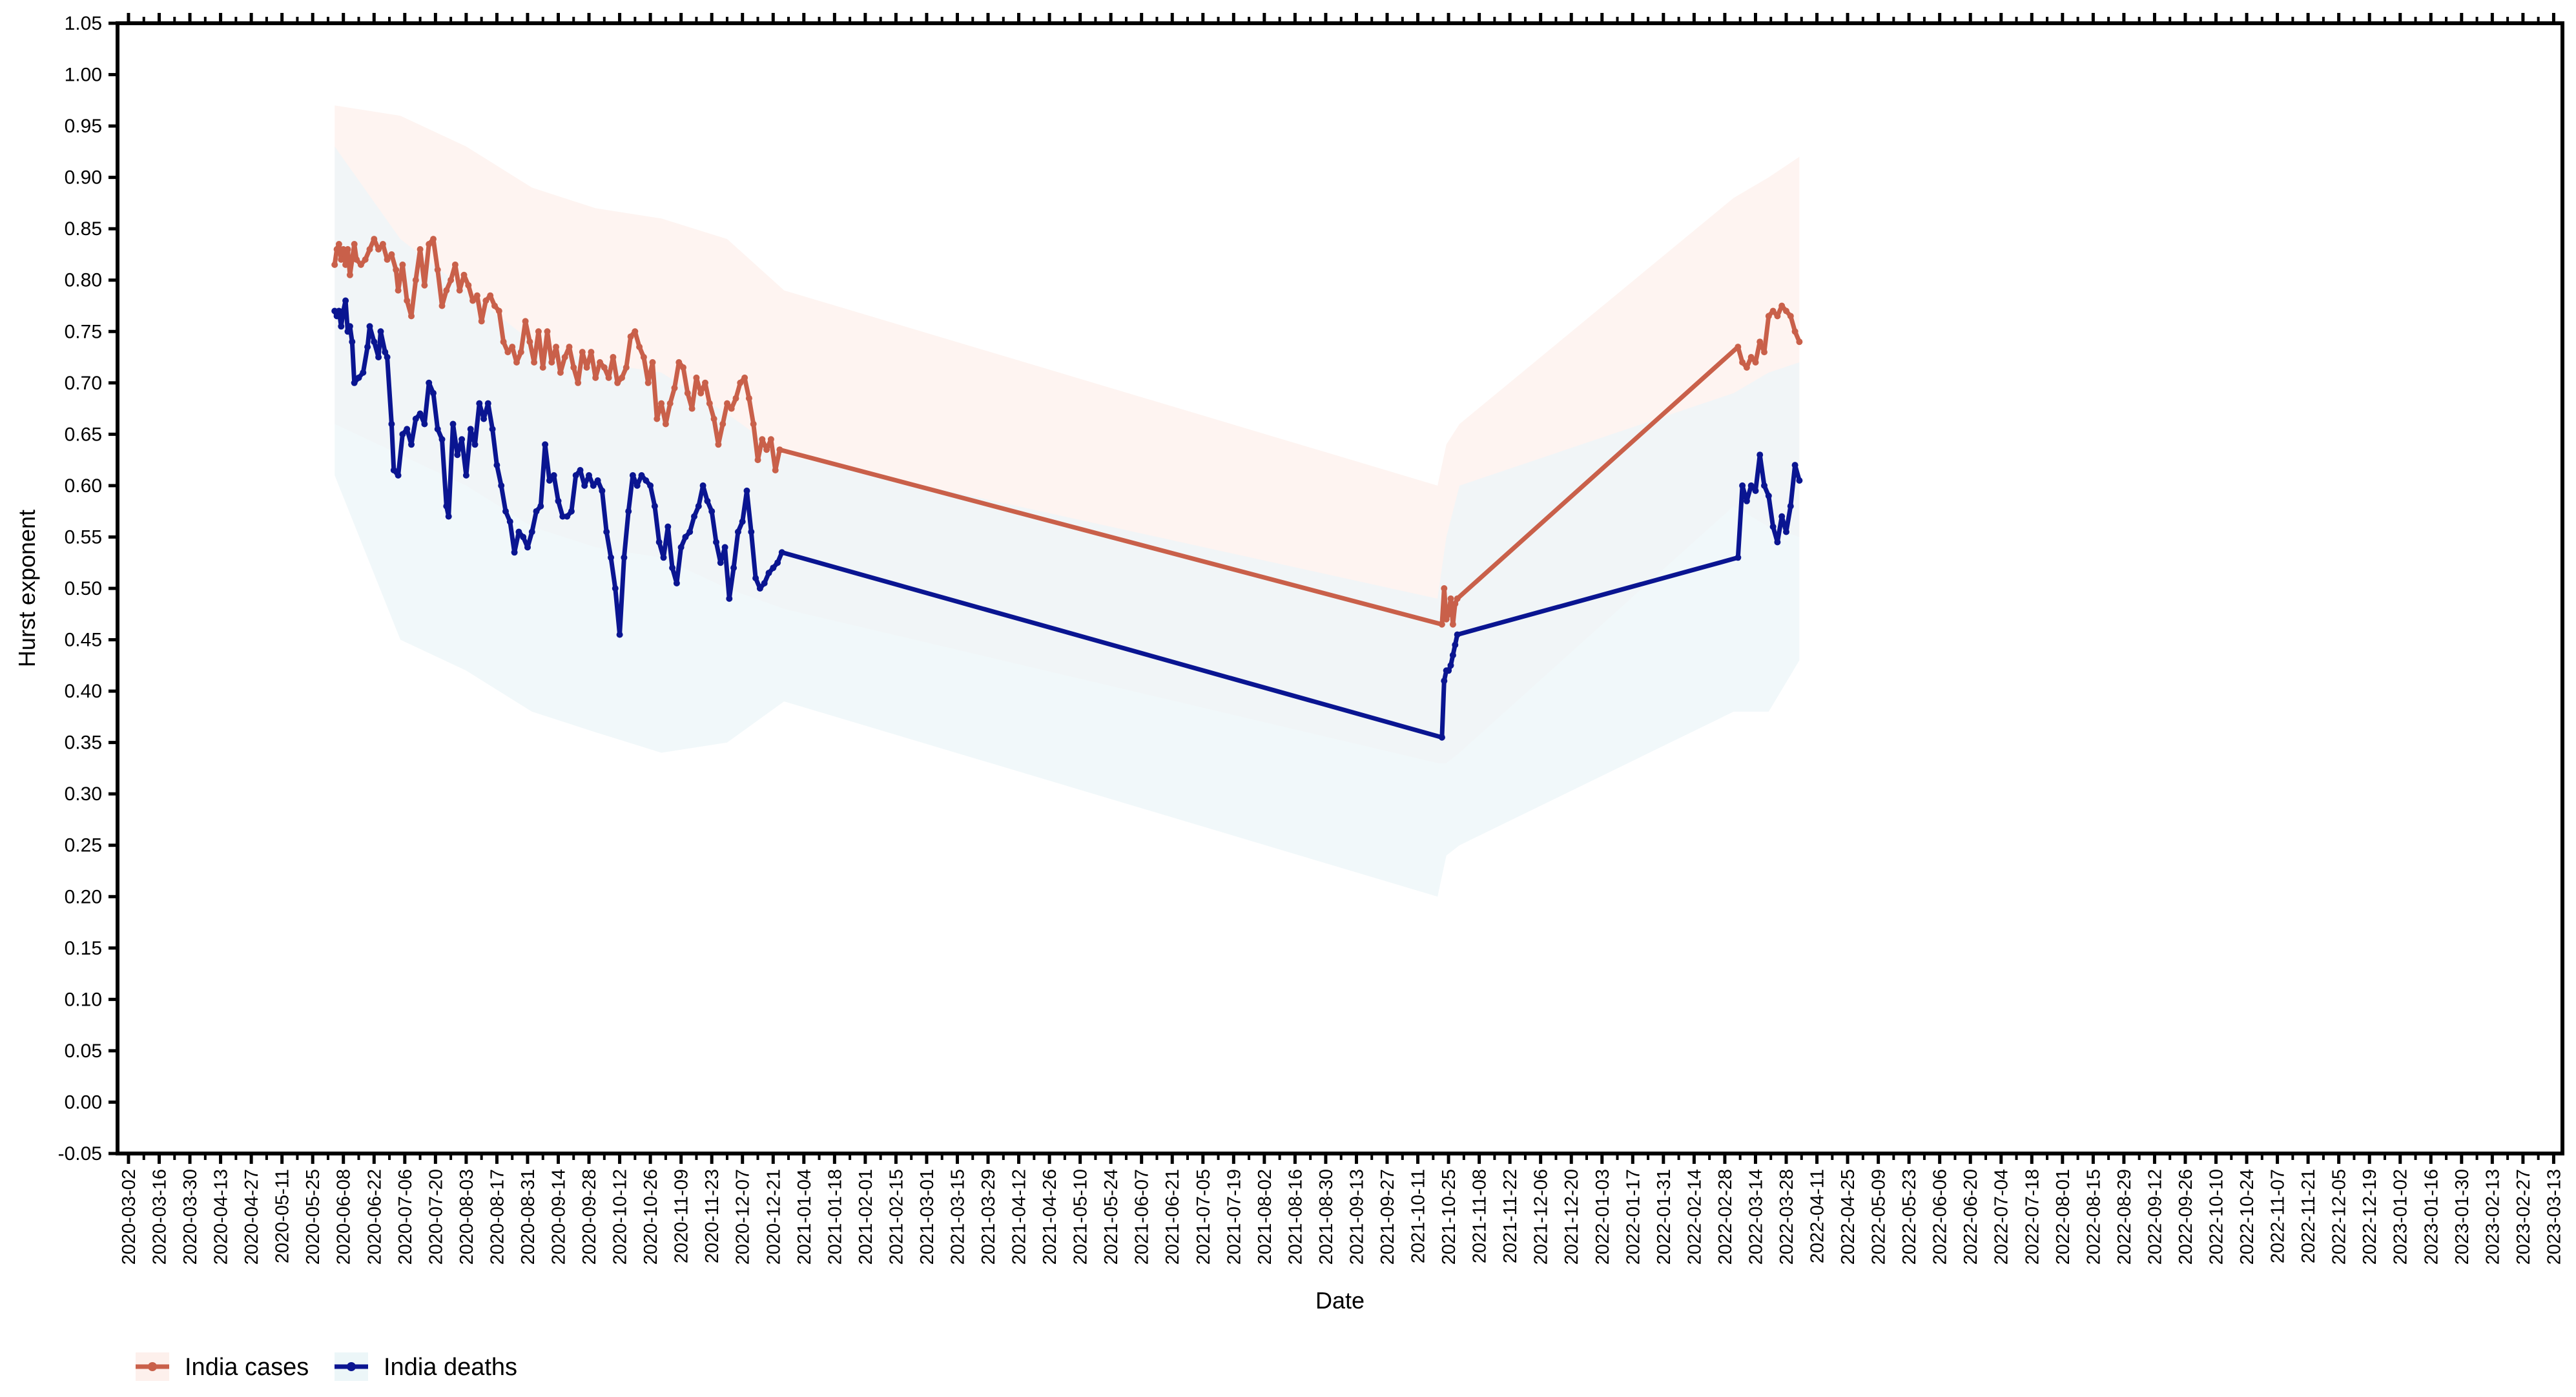 This screenshot has height=1397, width=2576. Describe the element at coordinates (1449, 1217) in the screenshot. I see `x-tick-label-43: 2021-10-25` at that location.